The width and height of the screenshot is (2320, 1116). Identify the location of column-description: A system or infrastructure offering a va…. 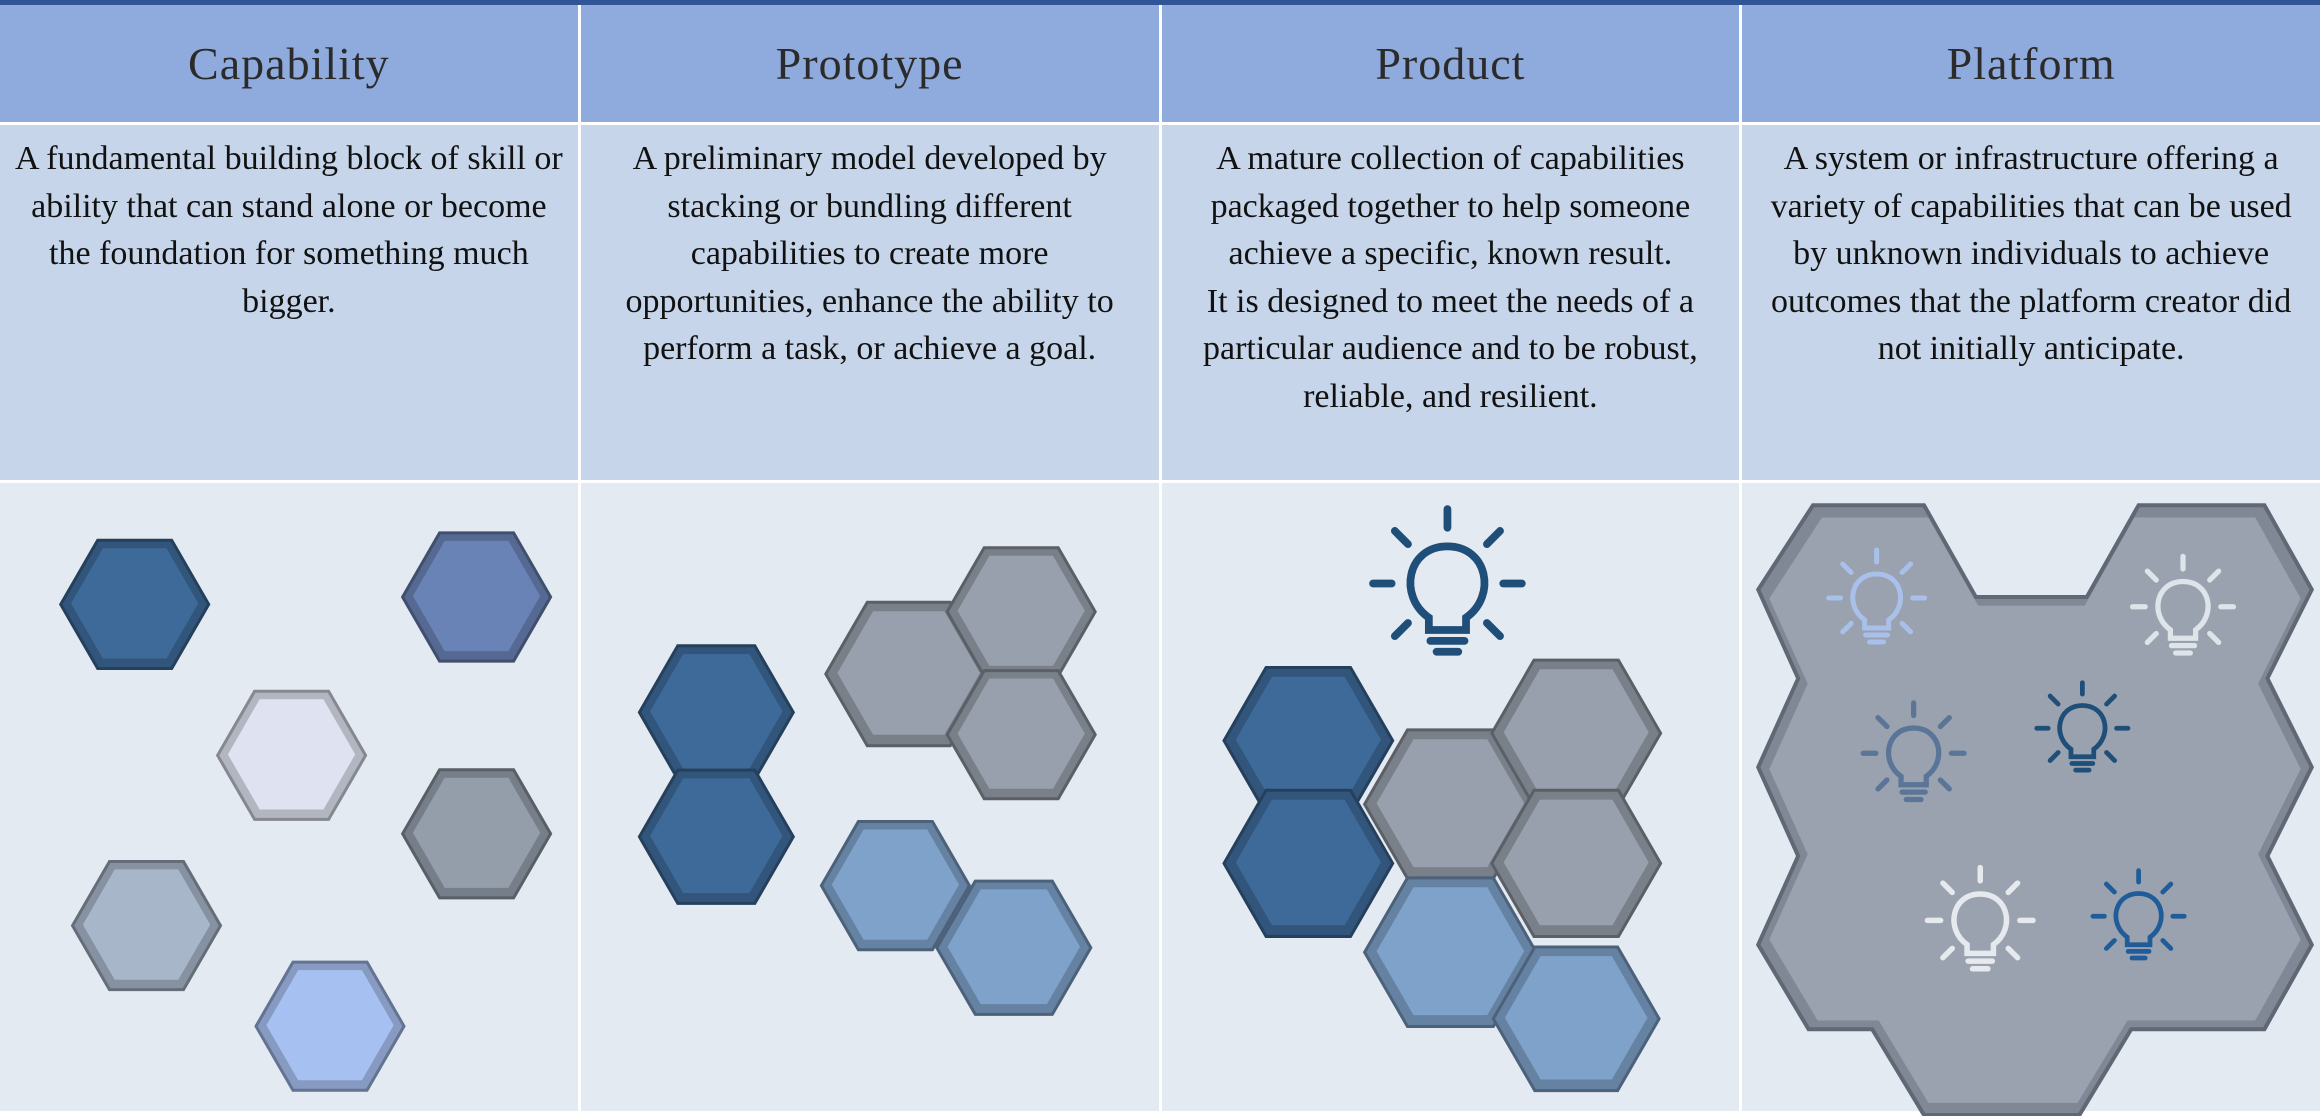
(2031, 302).